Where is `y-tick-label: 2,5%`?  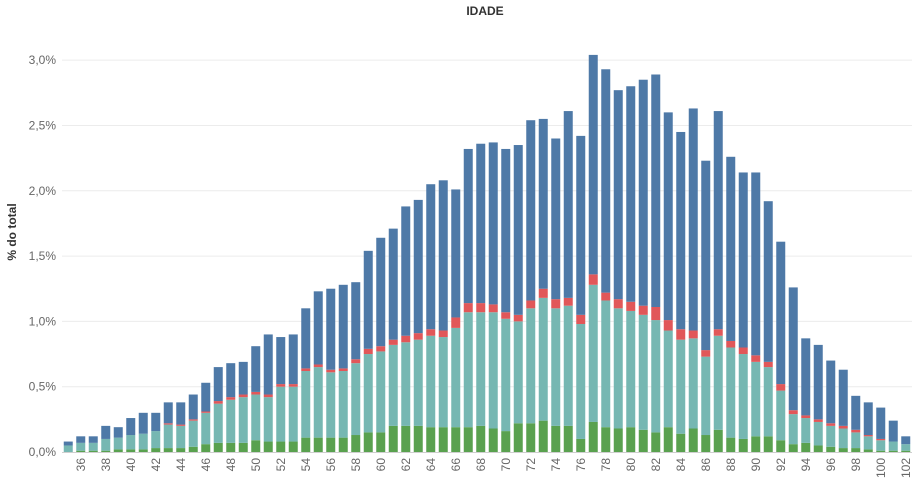
y-tick-label: 2,5% is located at coordinates (43, 125).